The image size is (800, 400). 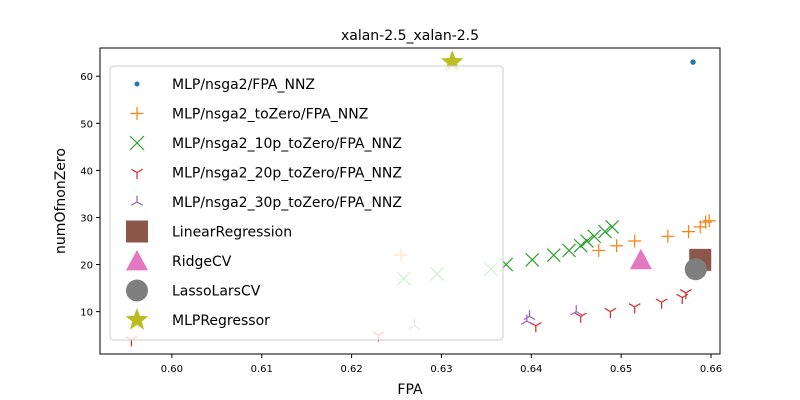 I want to click on legend-label-4: MLP/nsga2_30p_toZero/FPA_NNZ, so click(x=287, y=203).